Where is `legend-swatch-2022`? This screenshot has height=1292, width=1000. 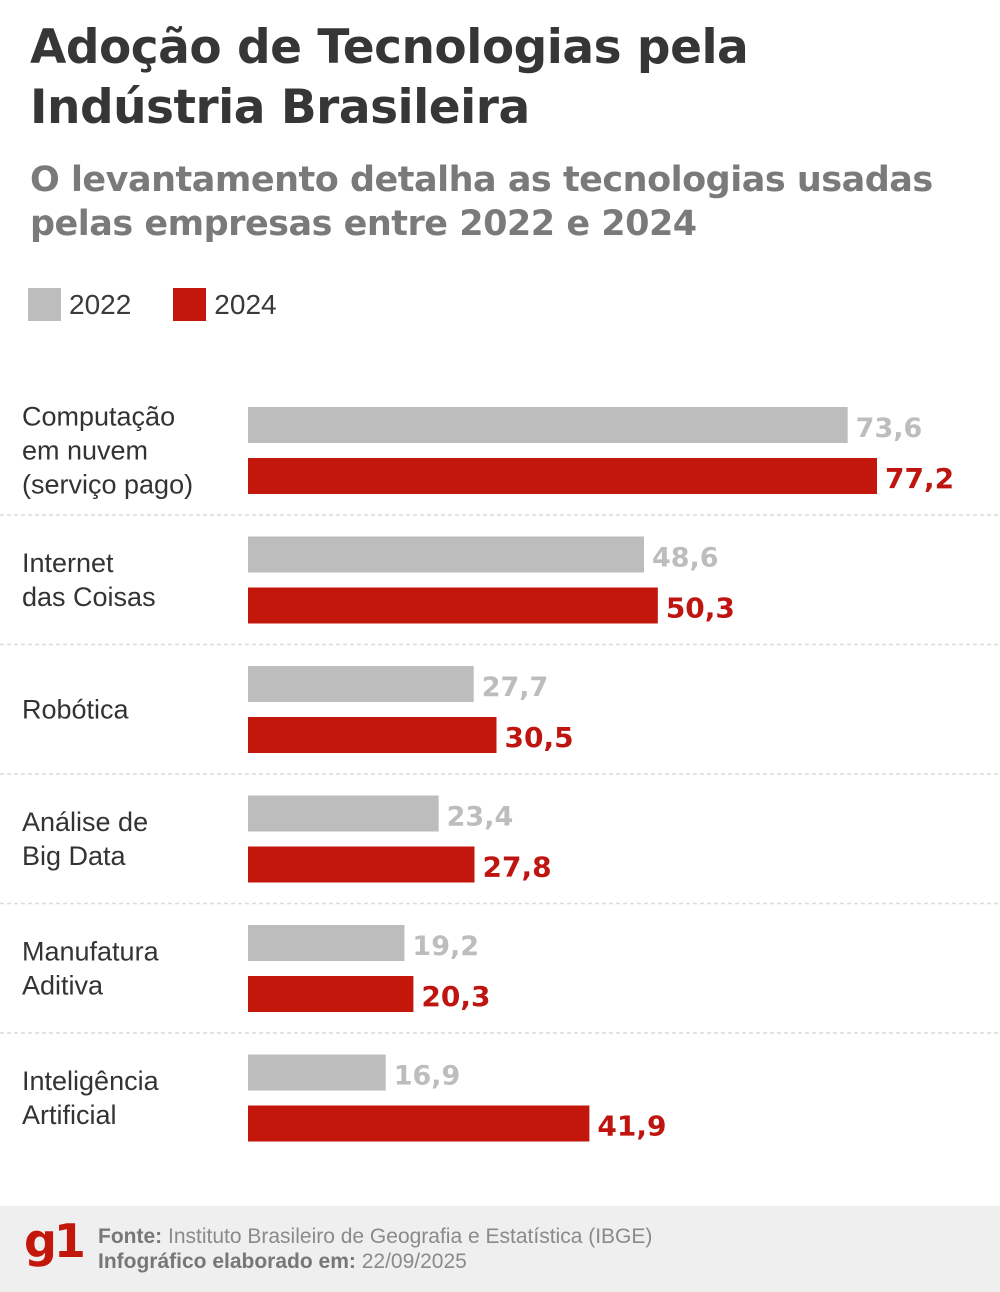 legend-swatch-2022 is located at coordinates (44, 304).